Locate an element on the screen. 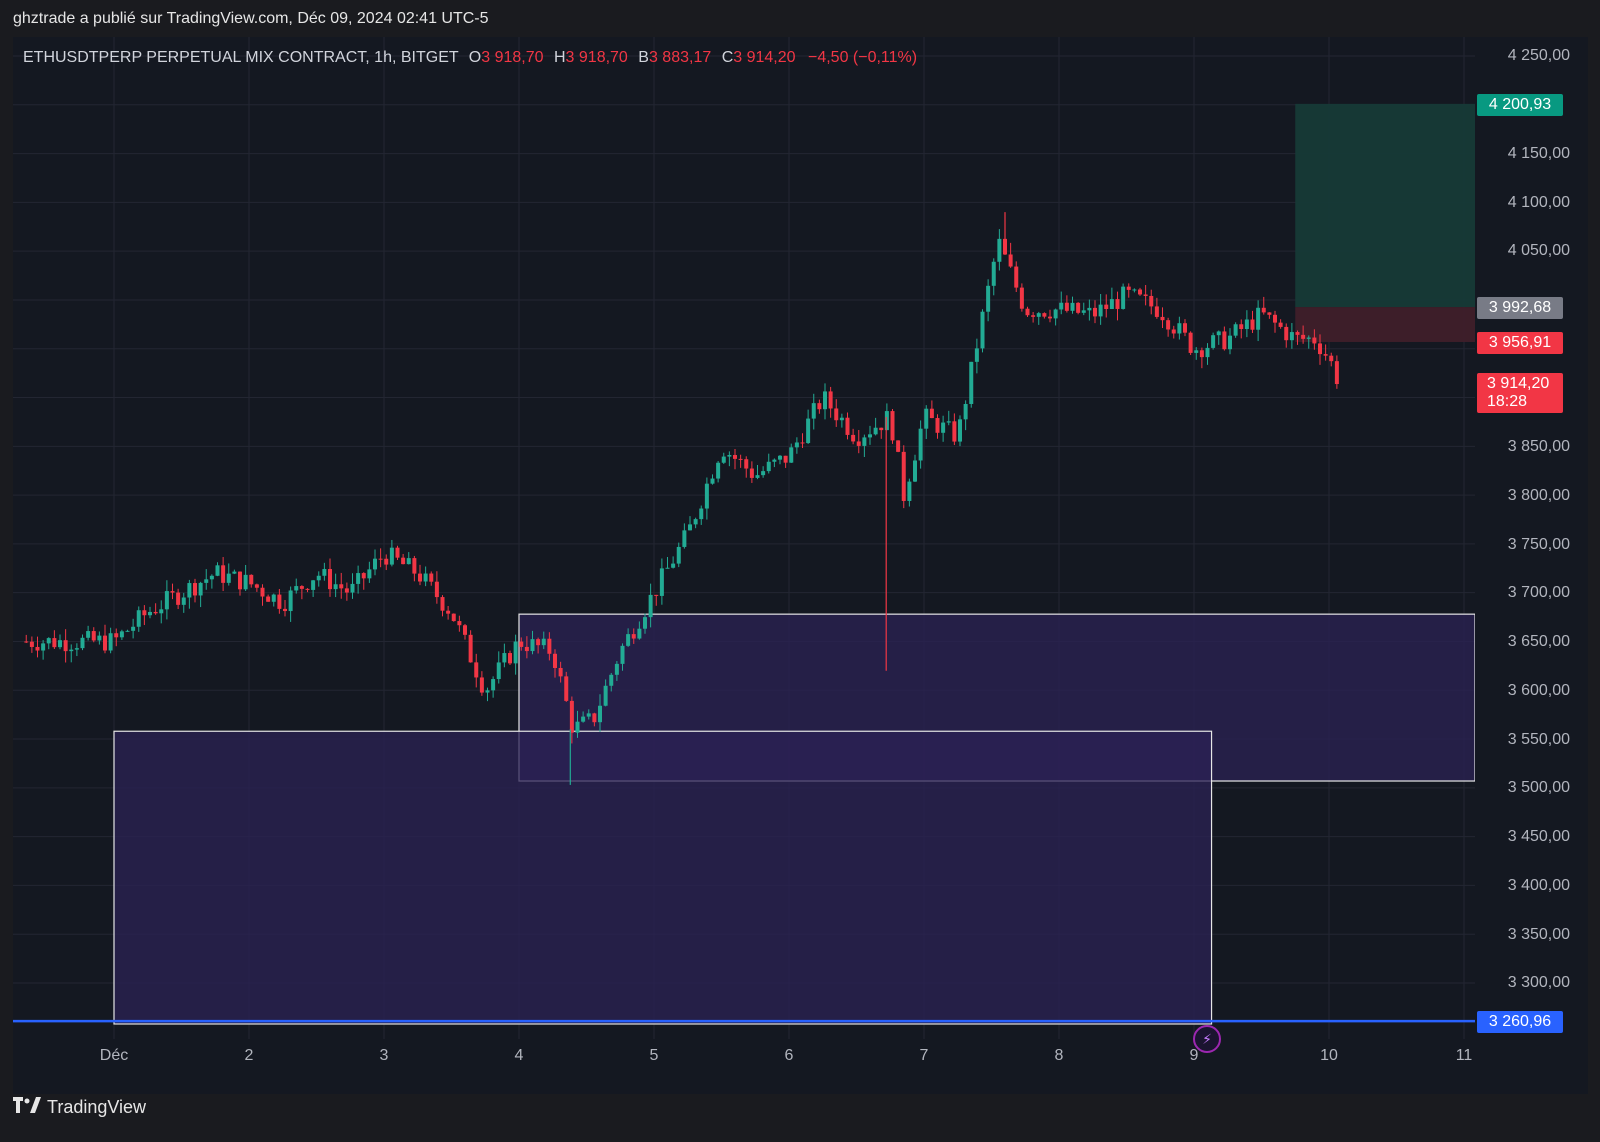 This screenshot has width=1600, height=1142. price-tick: 4 150,00 is located at coordinates (1538, 153).